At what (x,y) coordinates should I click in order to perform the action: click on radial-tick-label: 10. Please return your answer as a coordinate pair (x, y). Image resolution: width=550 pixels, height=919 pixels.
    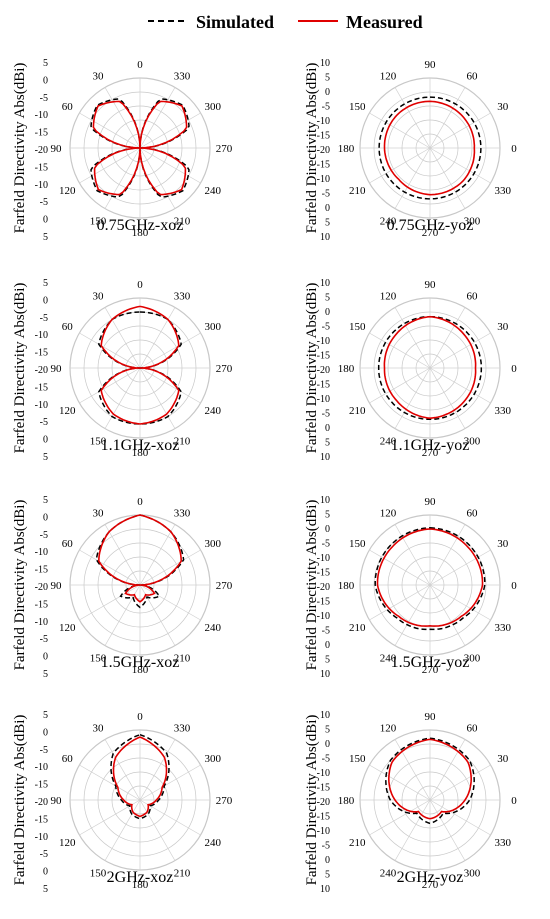
    Looking at the image, I should click on (325, 889).